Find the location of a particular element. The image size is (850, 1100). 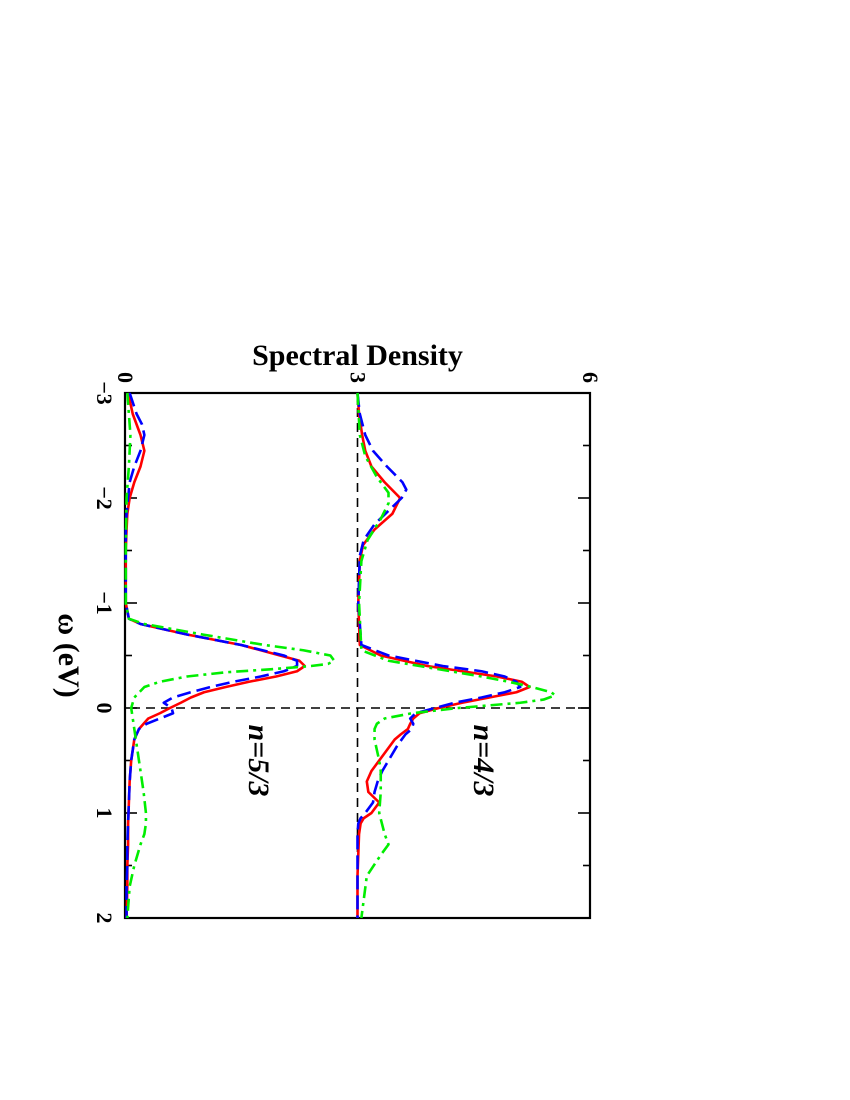

annotations: n=4/3 n=5/3 is located at coordinates (371, 760).